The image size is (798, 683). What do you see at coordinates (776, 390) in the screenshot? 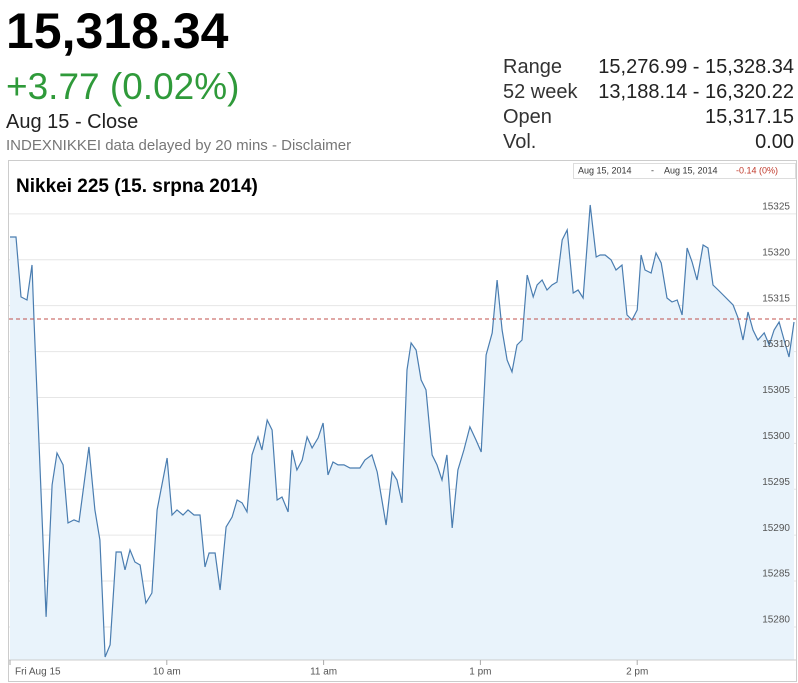
I see `y-tick-label: 15305` at bounding box center [776, 390].